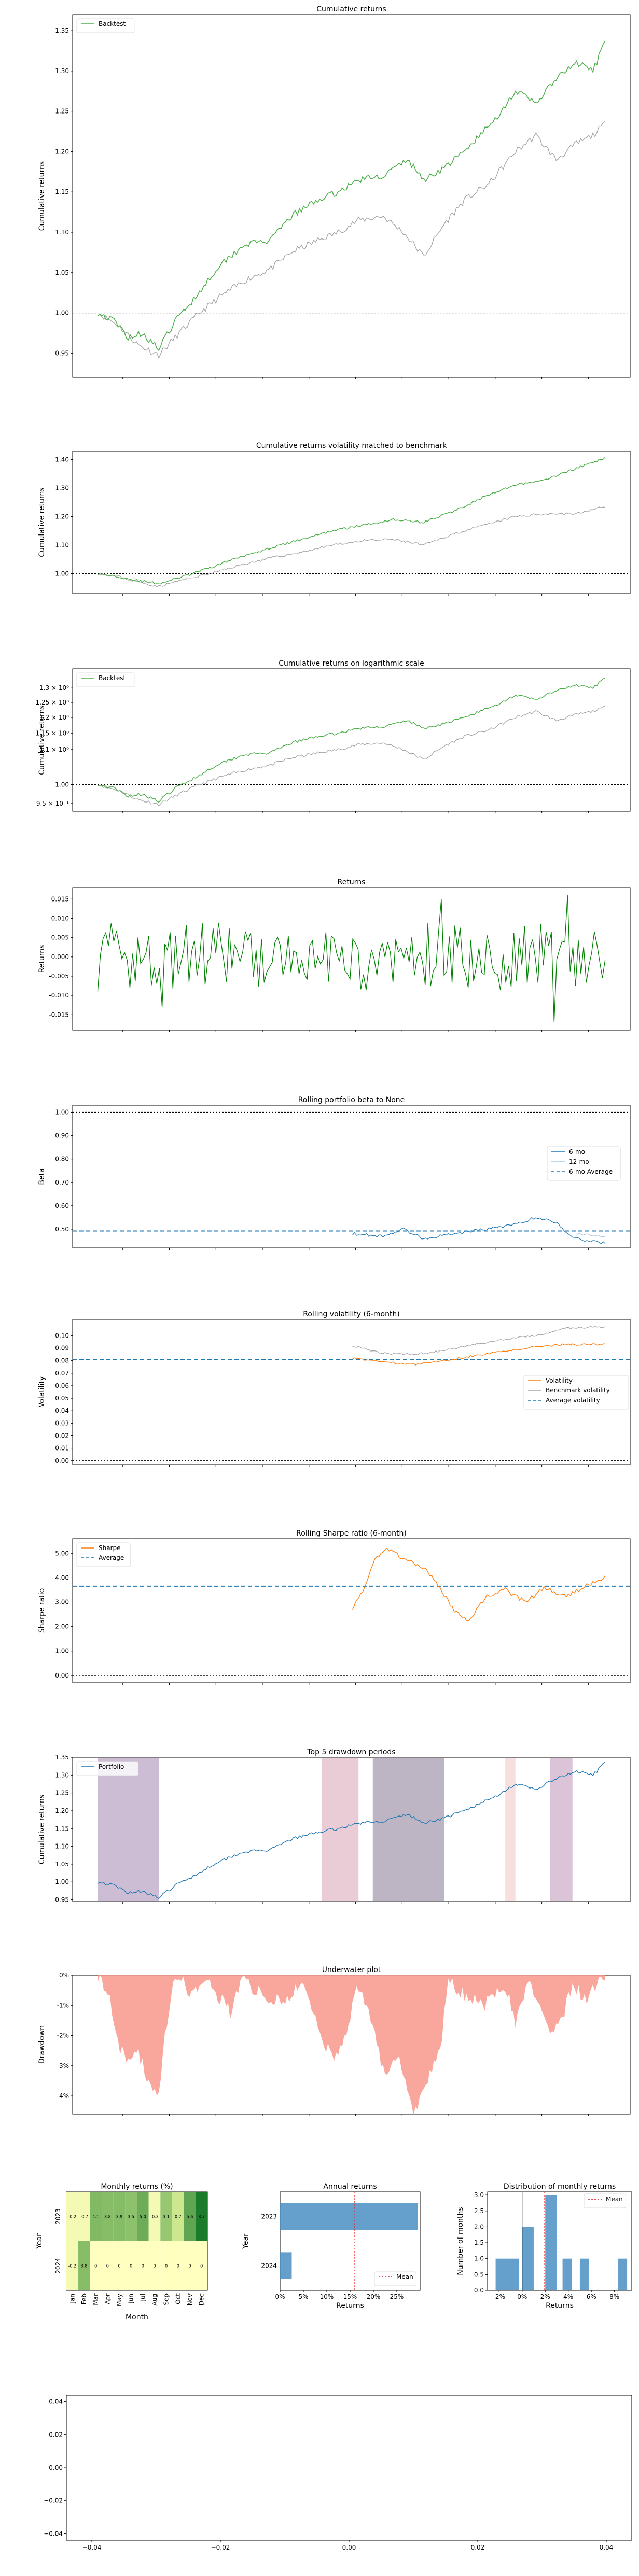 The height and width of the screenshot is (2576, 639). What do you see at coordinates (120, 2217) in the screenshot?
I see `heatmap-cell-label: 3.9` at bounding box center [120, 2217].